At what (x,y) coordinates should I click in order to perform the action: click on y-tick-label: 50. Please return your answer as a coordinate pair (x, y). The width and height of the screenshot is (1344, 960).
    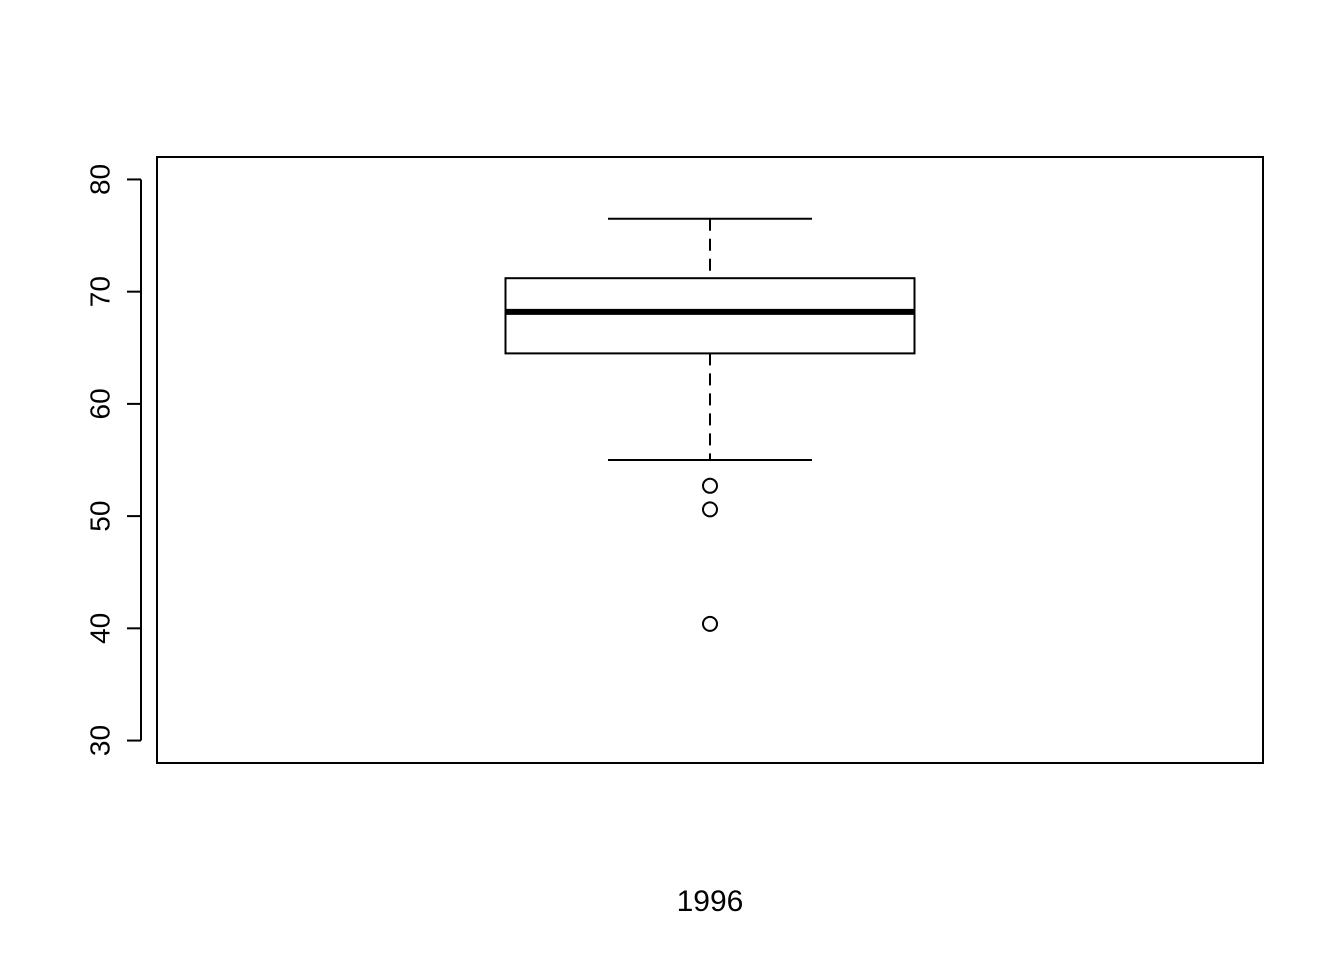
    Looking at the image, I should click on (100, 516).